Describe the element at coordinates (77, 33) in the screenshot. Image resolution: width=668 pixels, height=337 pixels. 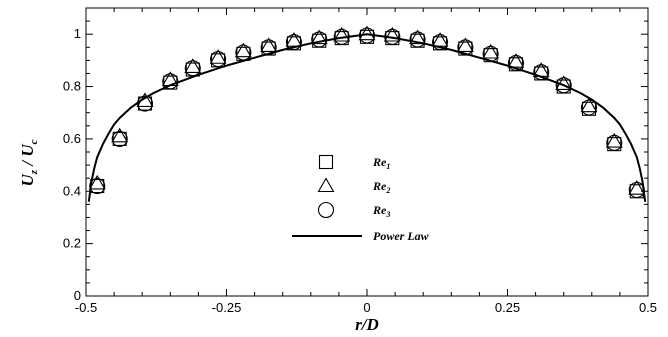
I see `y-tick-label: 1` at that location.